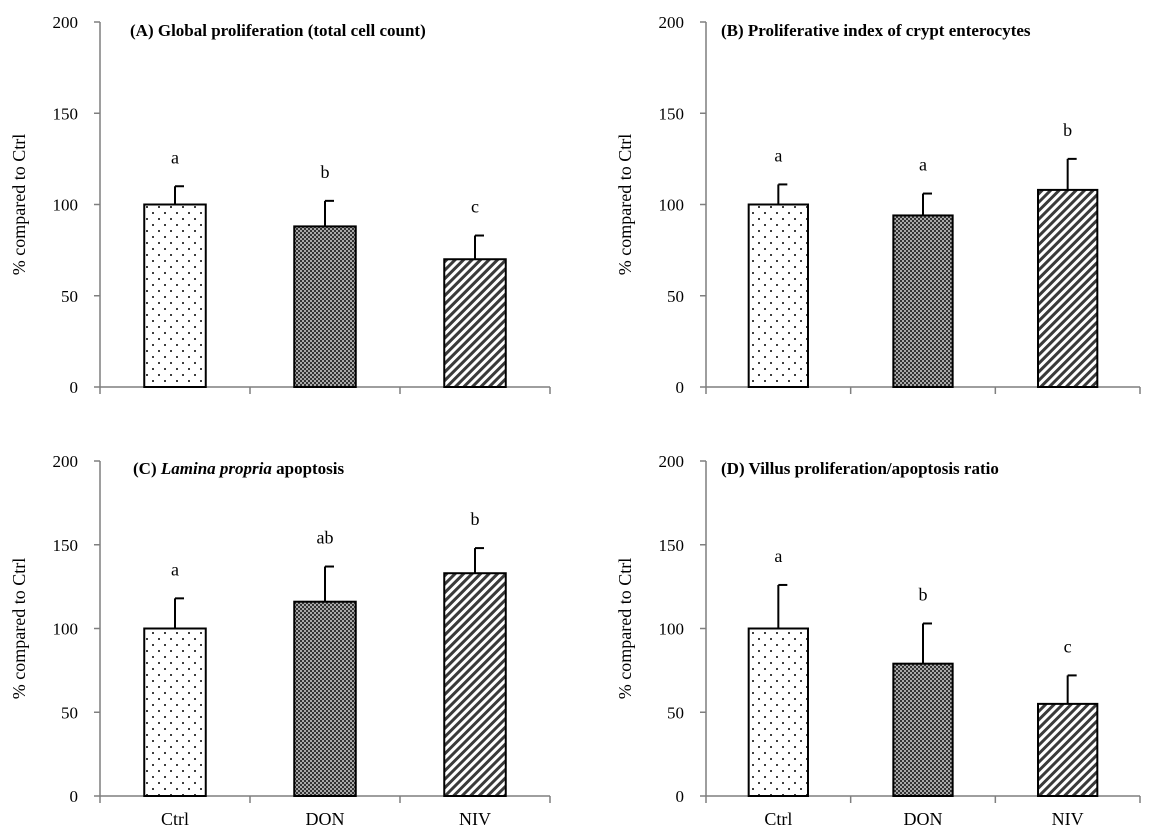 The width and height of the screenshot is (1165, 834). I want to click on chart-title: (C) Lamina propria apoptosis, so click(239, 468).